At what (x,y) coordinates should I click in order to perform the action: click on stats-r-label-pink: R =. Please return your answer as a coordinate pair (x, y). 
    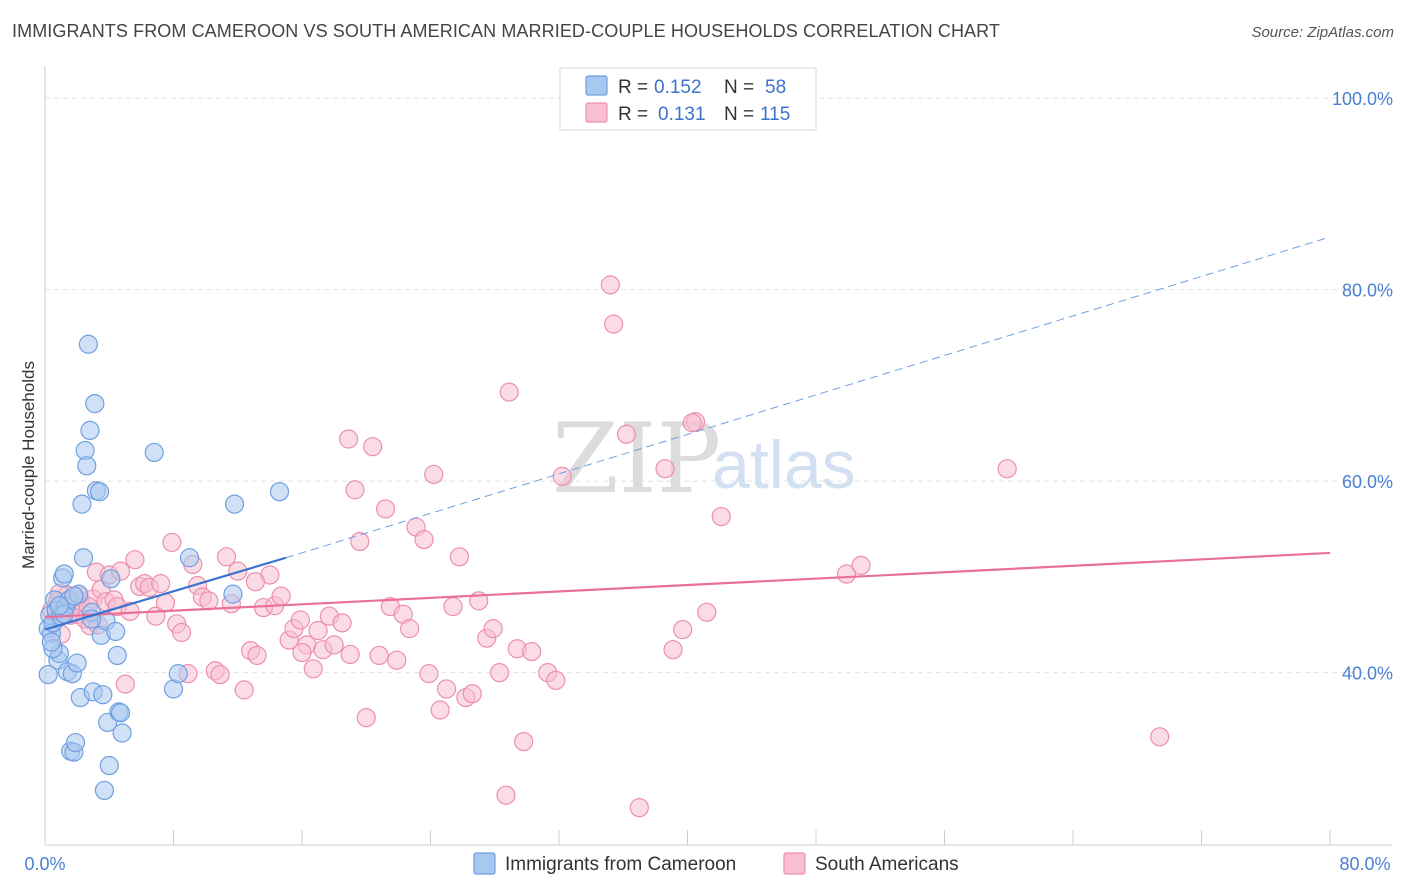
    Looking at the image, I should click on (633, 114).